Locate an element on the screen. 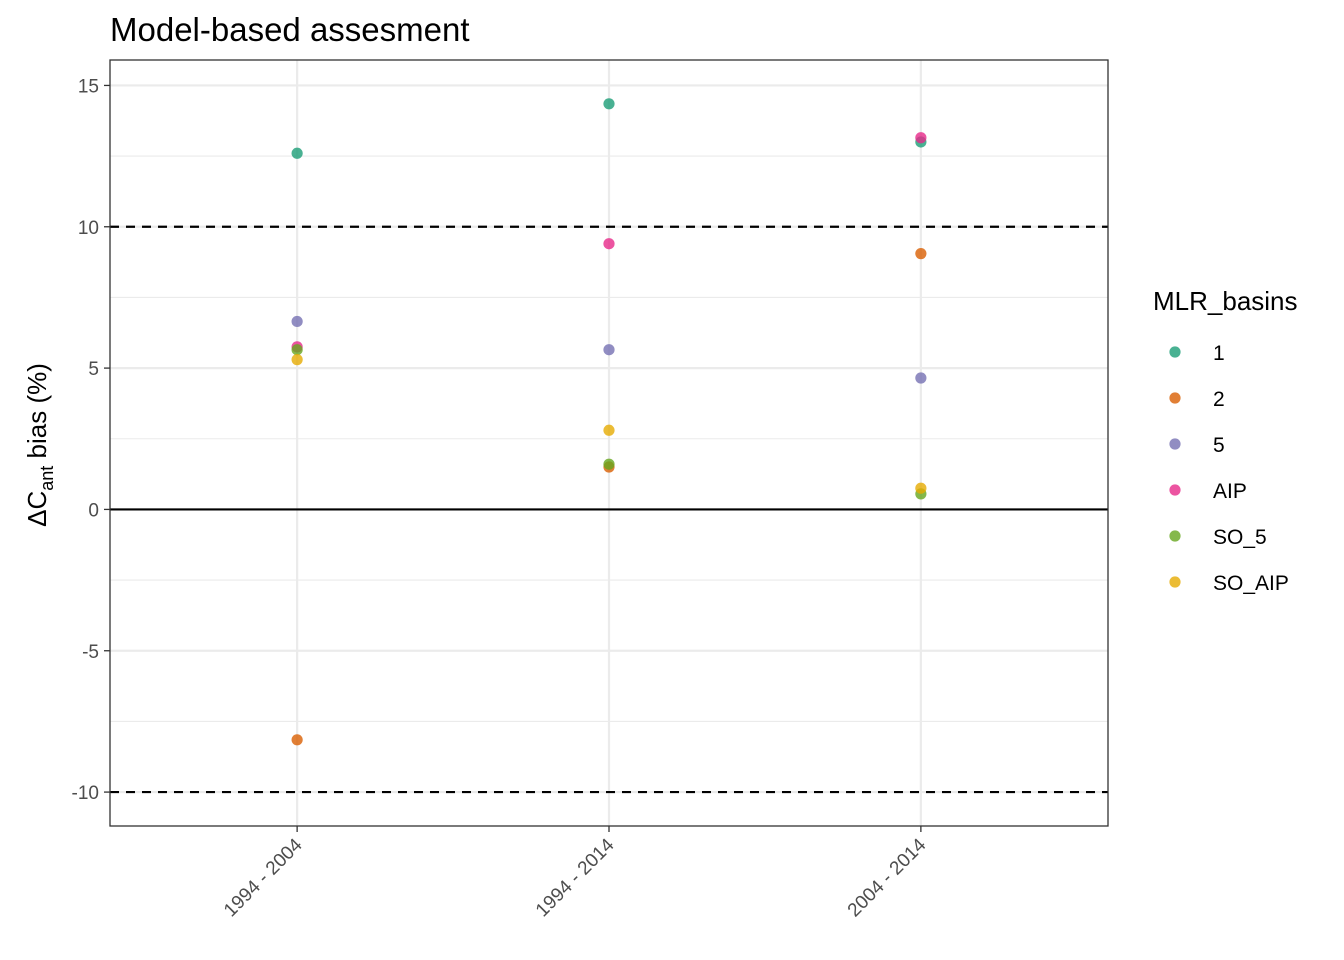  y-tick-label: 15 is located at coordinates (88, 86).